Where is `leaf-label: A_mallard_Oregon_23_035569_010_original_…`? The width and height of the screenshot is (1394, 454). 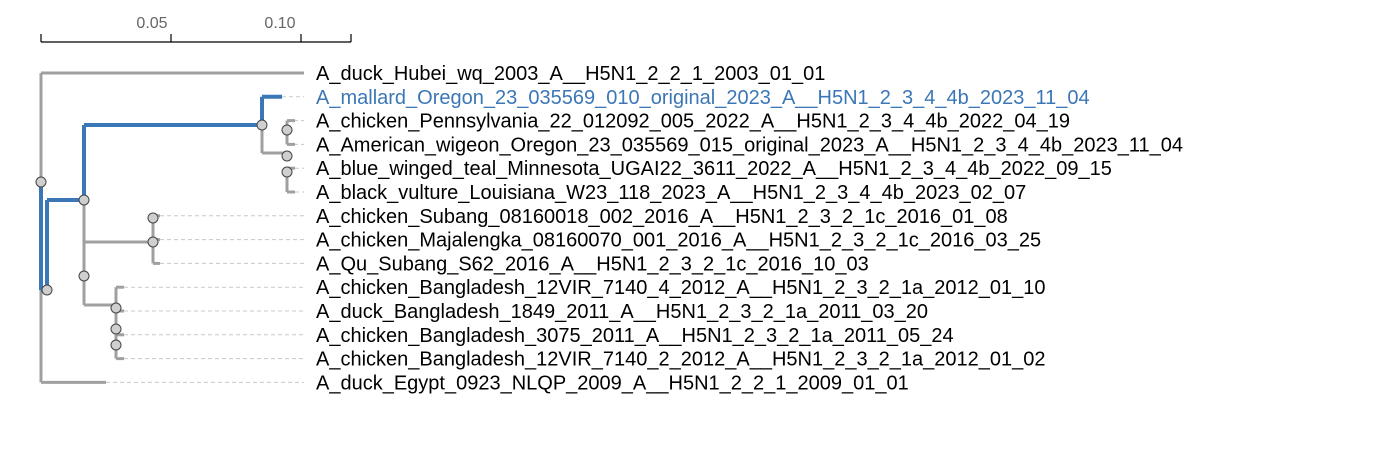 leaf-label: A_mallard_Oregon_23_035569_010_original_… is located at coordinates (703, 98).